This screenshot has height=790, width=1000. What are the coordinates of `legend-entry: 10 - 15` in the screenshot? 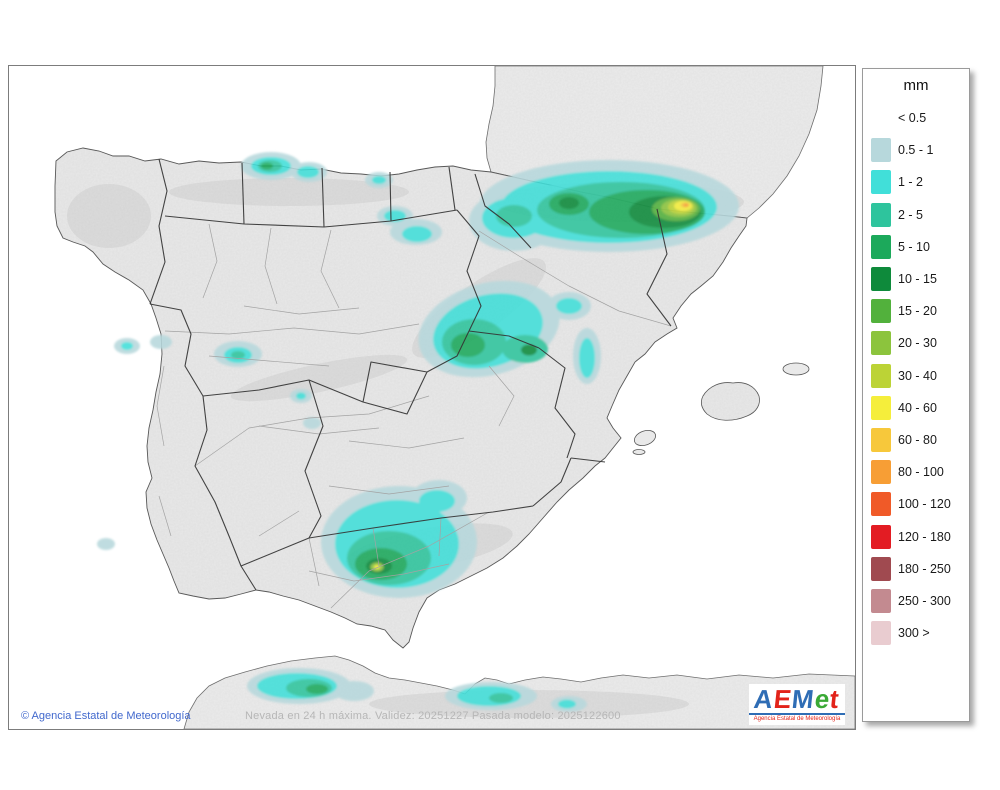 It's located at (916, 279).